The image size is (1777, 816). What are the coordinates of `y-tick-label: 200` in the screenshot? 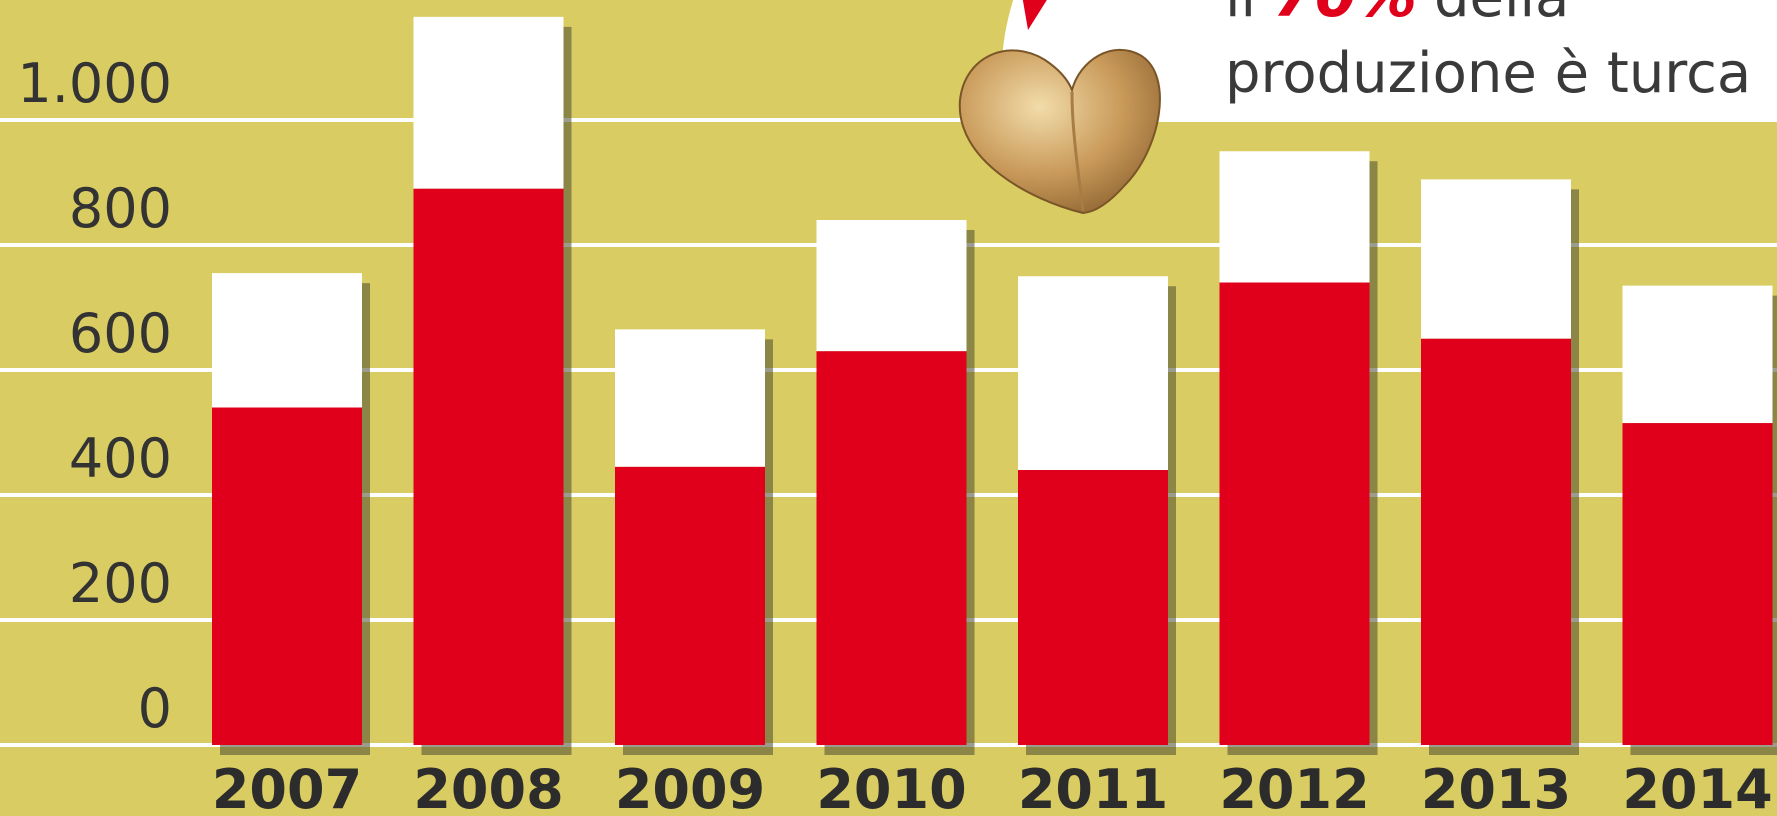 It's located at (120, 583).